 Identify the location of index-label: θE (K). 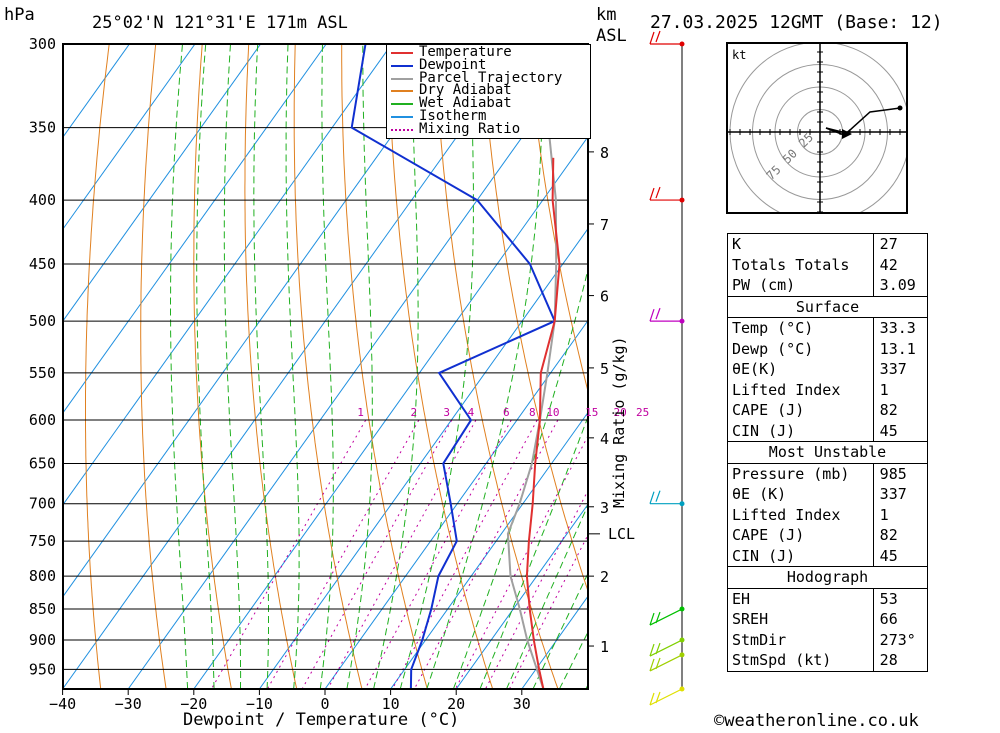
(800, 494).